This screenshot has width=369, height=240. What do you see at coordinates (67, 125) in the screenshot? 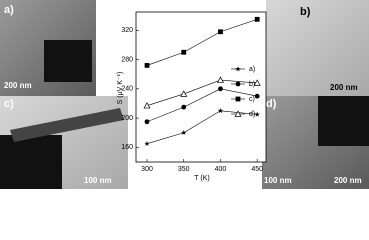
I see `nanowire` at bounding box center [67, 125].